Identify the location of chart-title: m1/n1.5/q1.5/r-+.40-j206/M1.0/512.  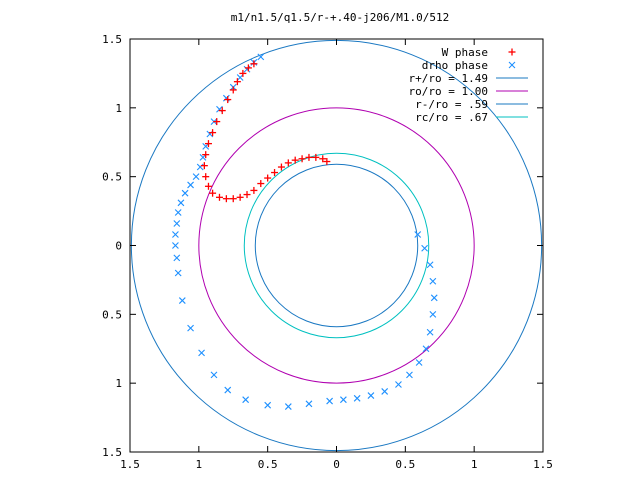
(340, 17).